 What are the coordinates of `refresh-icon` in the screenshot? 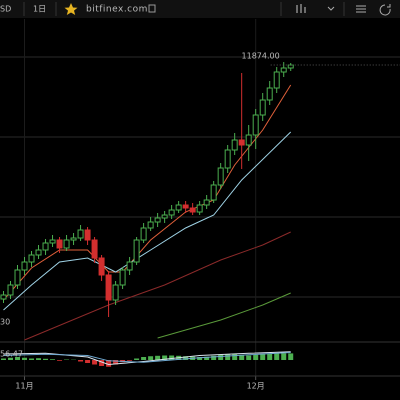 It's located at (385, 10).